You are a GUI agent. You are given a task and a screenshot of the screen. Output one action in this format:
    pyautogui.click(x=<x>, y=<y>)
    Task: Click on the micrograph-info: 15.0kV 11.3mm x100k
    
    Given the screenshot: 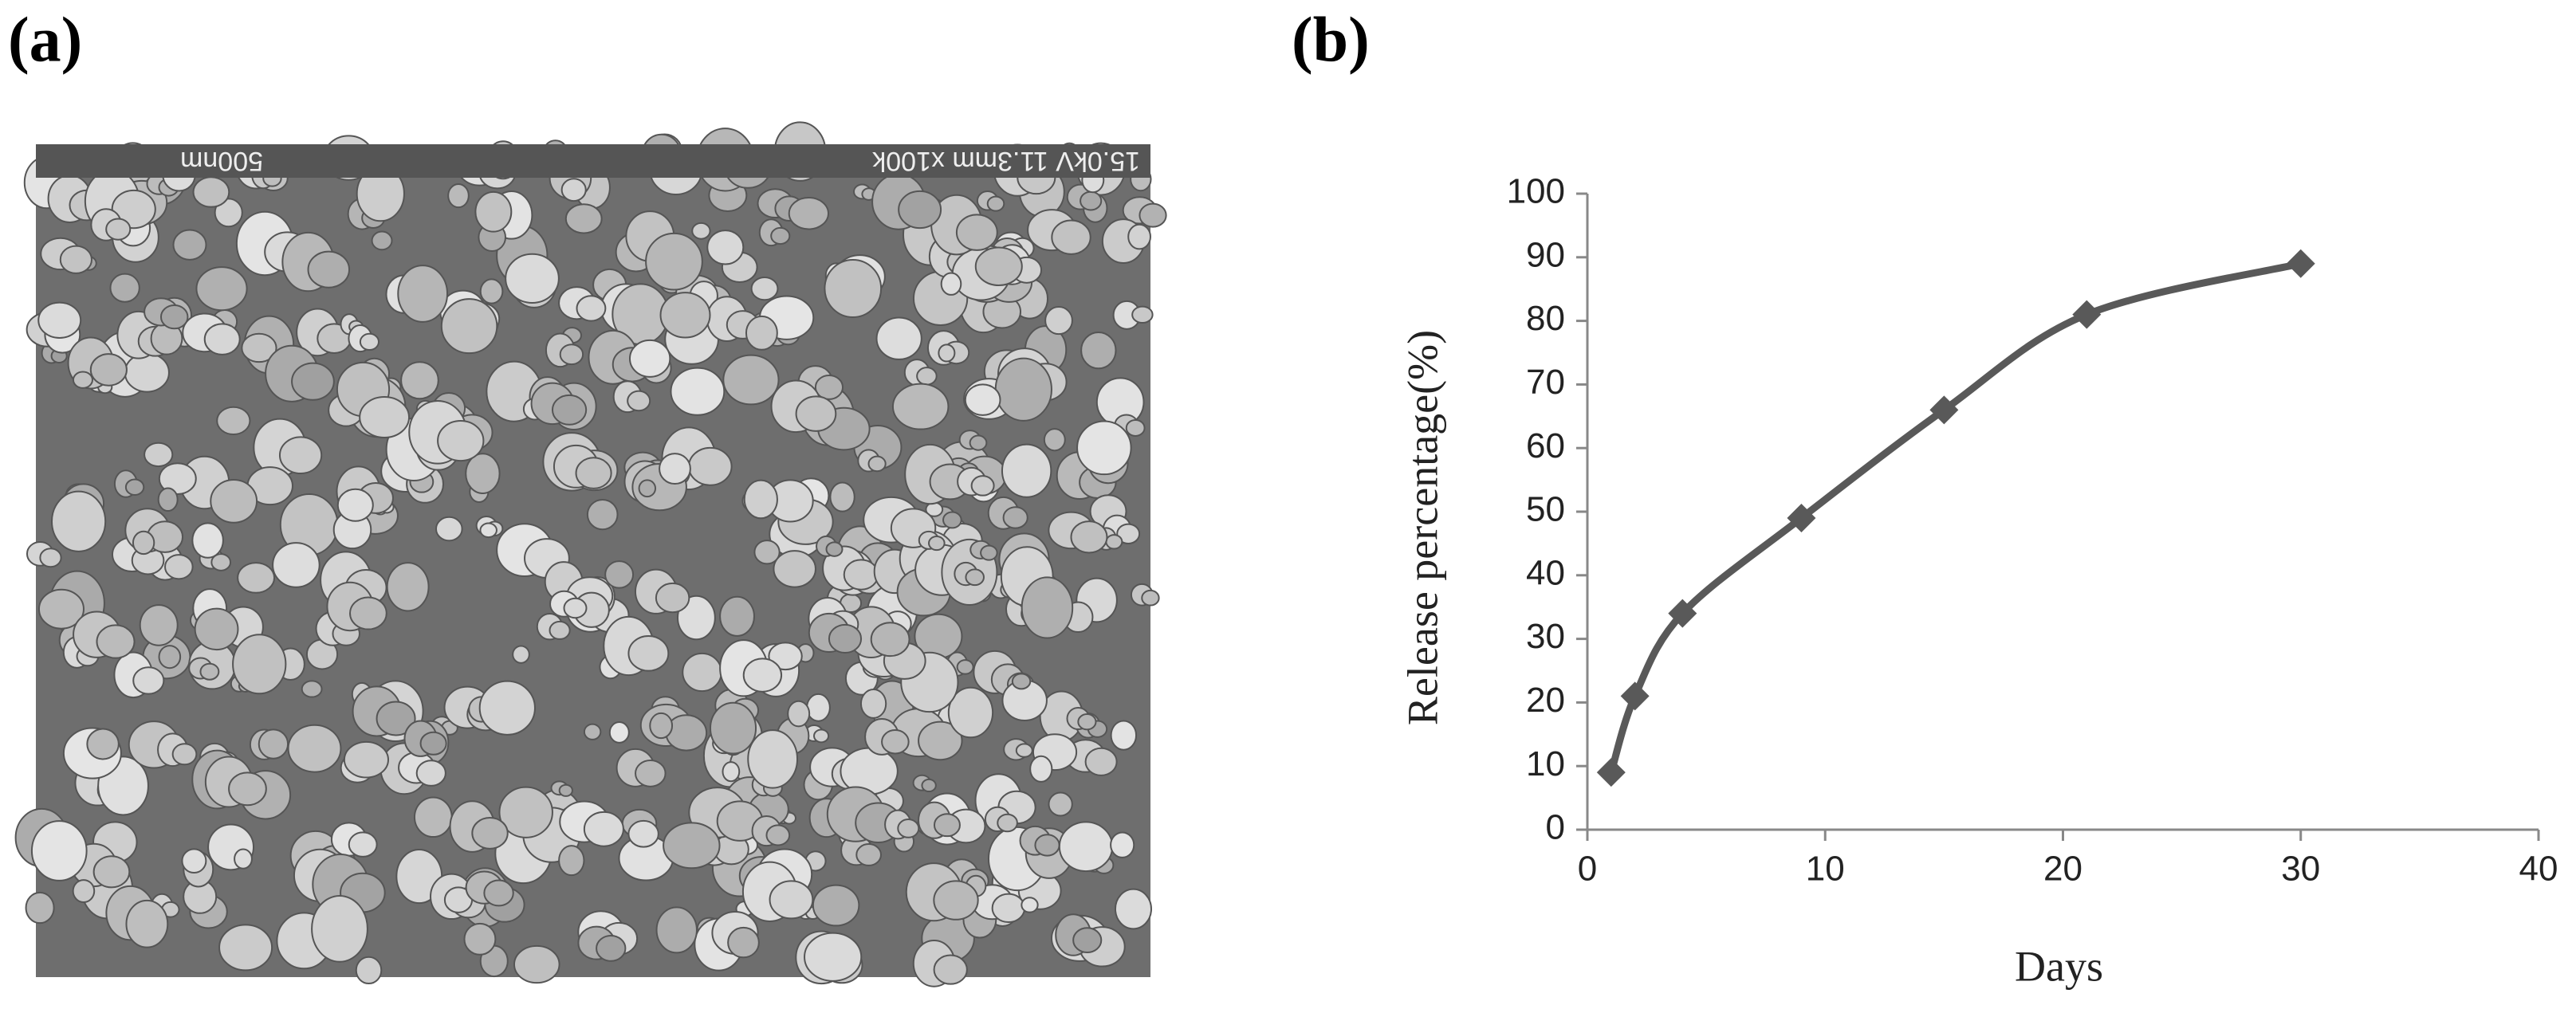 What is the action you would take?
    pyautogui.click(x=1006, y=161)
    